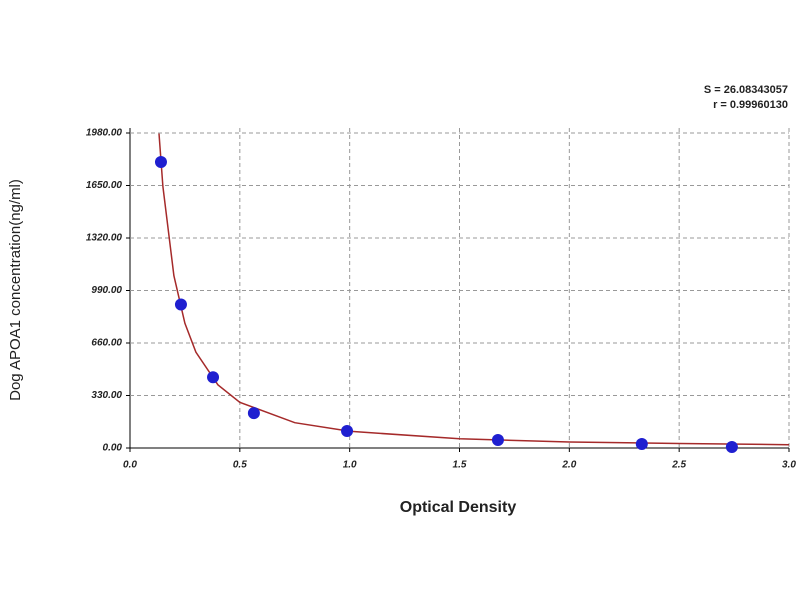 The width and height of the screenshot is (800, 600). I want to click on y-tick-label: 1650.00, so click(104, 185).